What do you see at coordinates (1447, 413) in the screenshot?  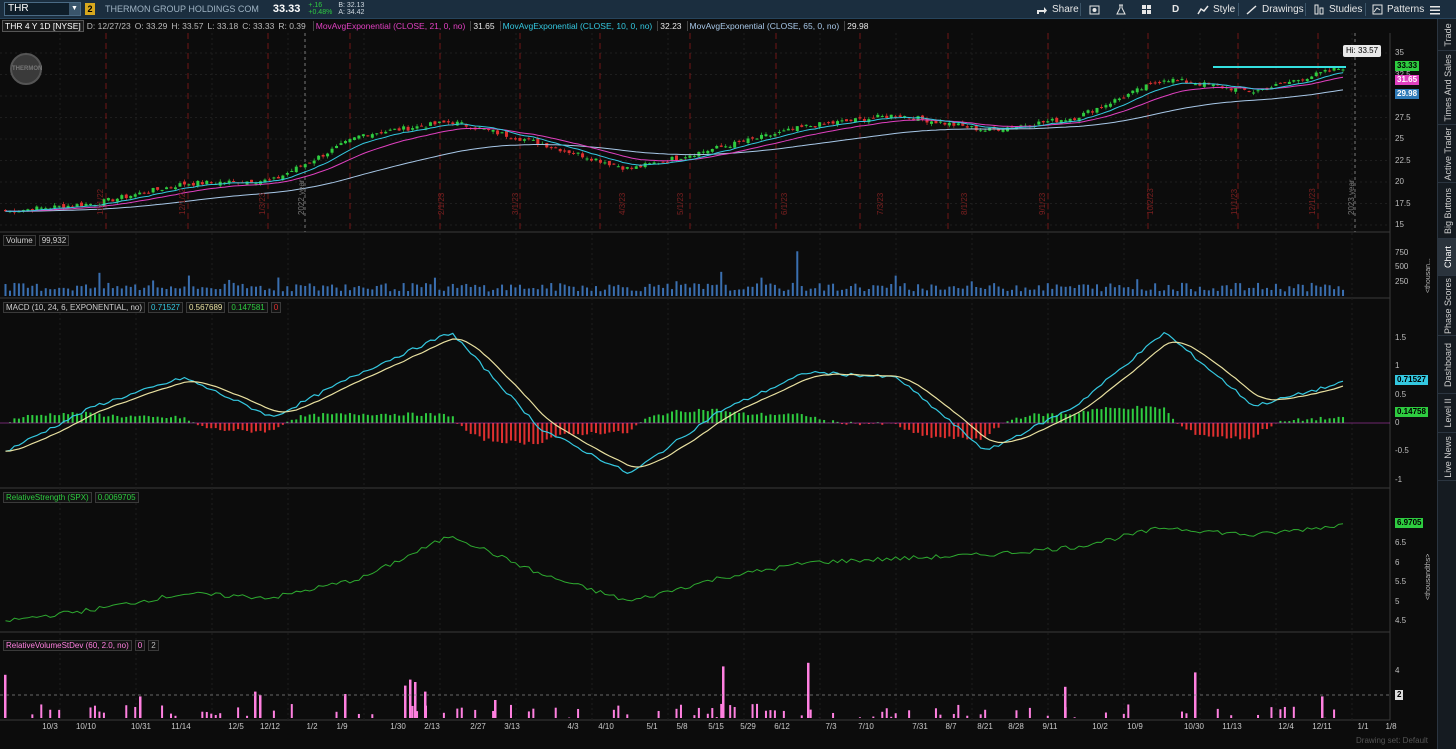 I see `sidebar-tab-level-ii: Level II` at bounding box center [1447, 413].